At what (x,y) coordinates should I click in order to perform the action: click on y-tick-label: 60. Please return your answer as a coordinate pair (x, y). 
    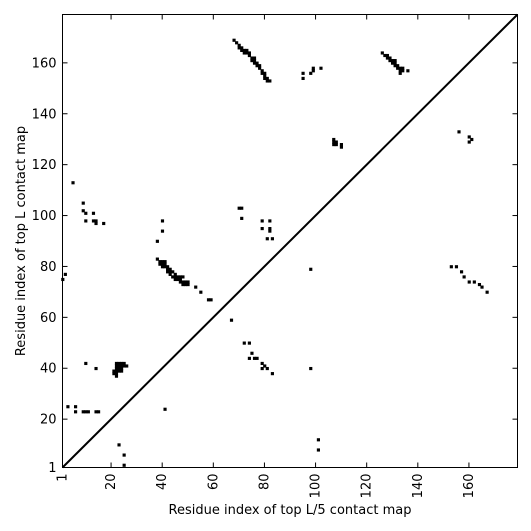
    Looking at the image, I should click on (48, 318).